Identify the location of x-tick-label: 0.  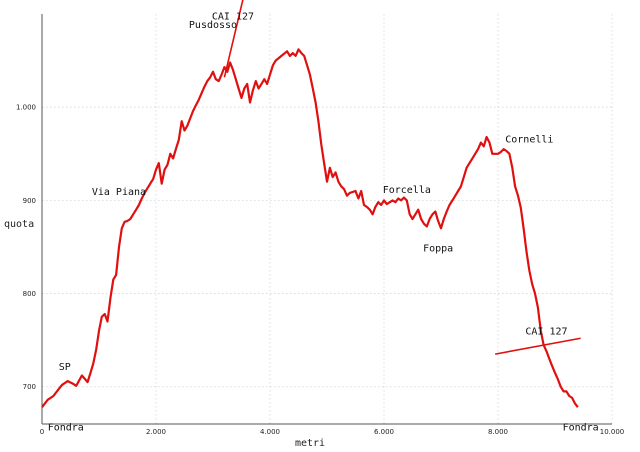
(42, 432).